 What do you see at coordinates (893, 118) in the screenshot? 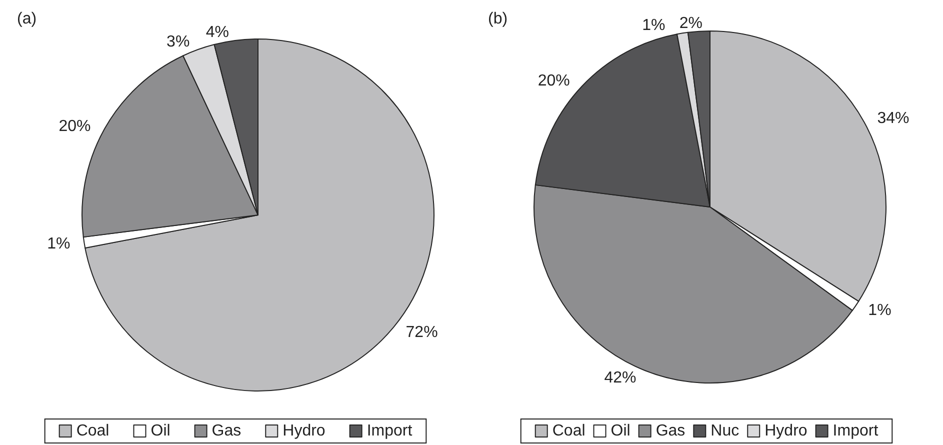
I see `data-label: 34%` at bounding box center [893, 118].